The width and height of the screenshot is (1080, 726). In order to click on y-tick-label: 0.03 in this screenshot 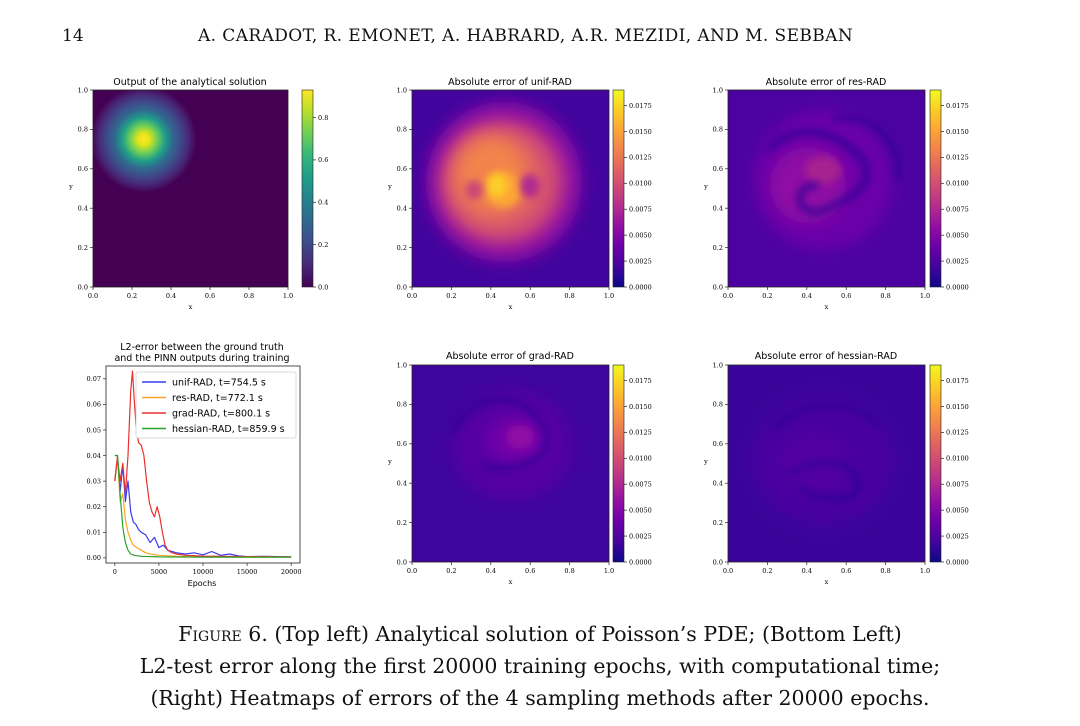, I will do `click(94, 481)`.